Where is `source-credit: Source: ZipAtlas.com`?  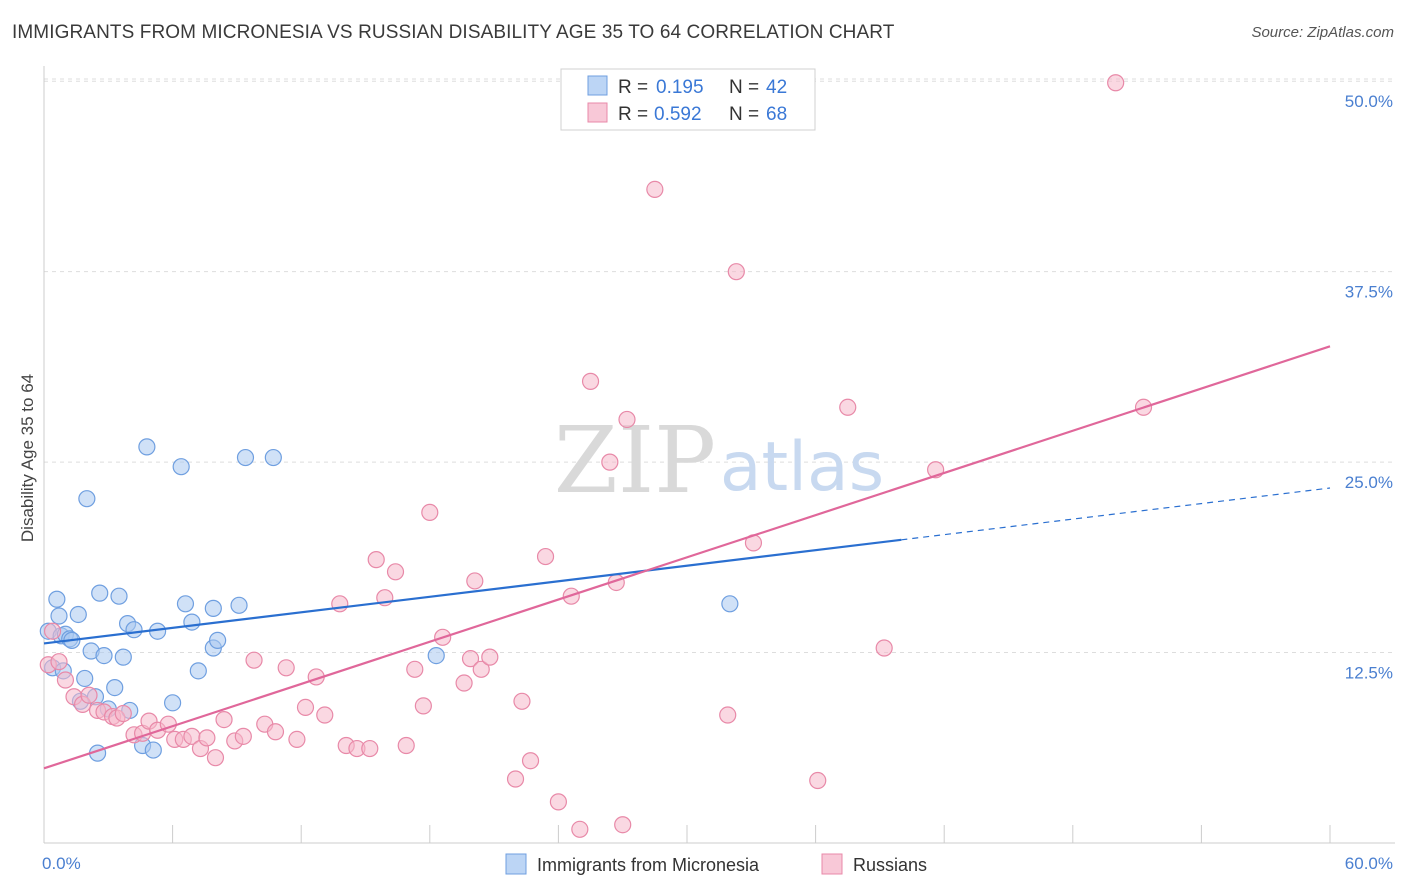
source-credit: Source: ZipAtlas.com is located at coordinates (1322, 32).